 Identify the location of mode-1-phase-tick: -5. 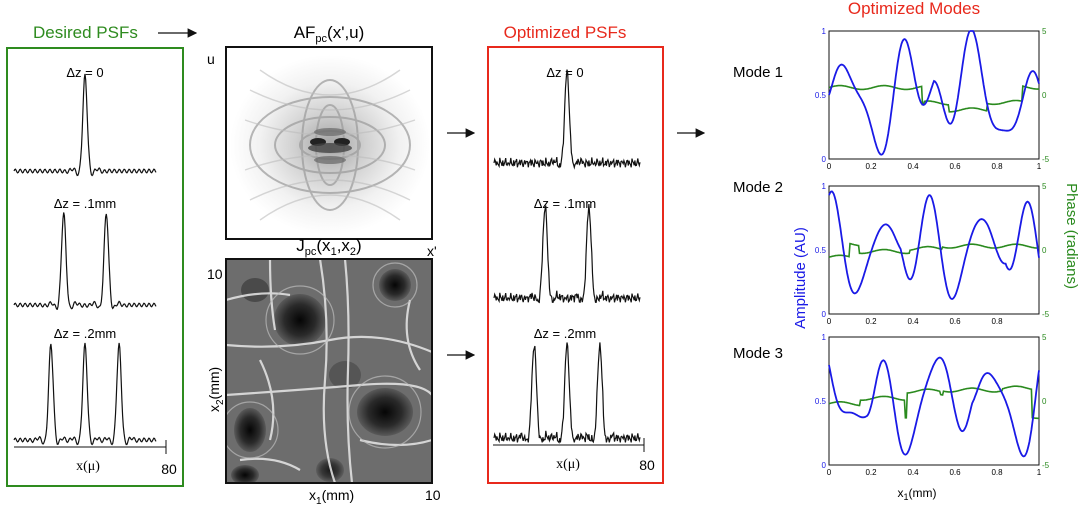
(1046, 159).